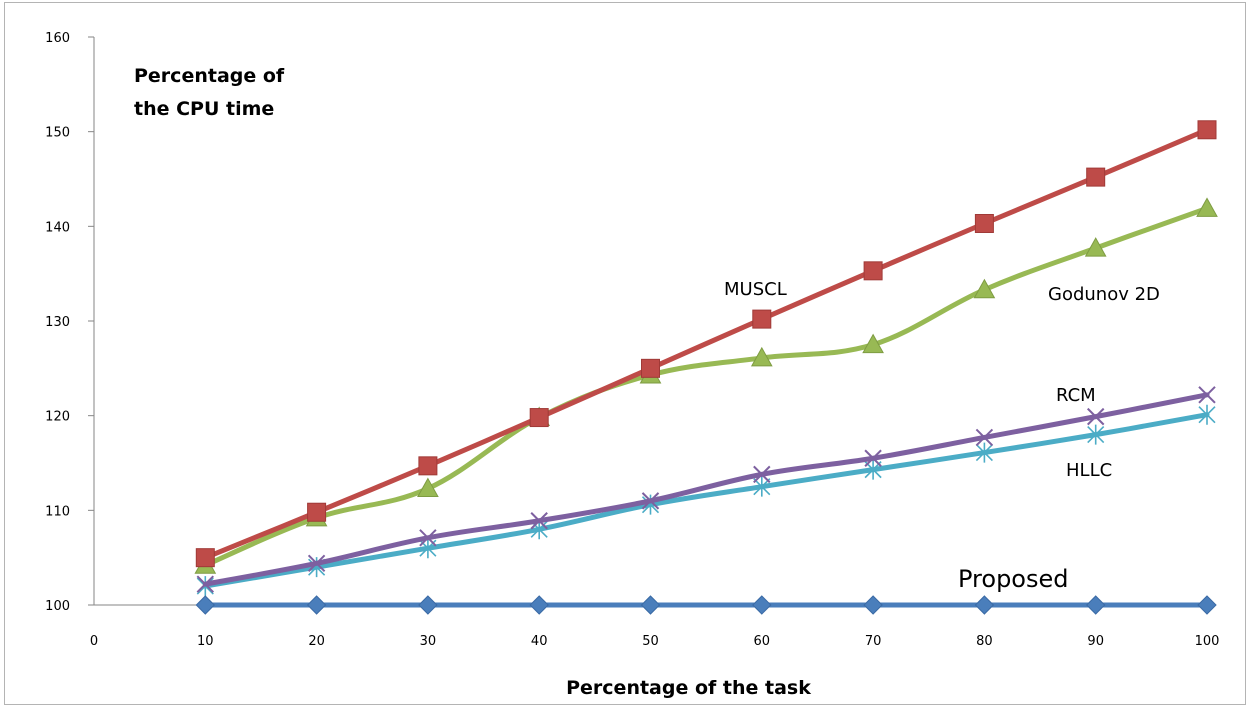 The image size is (1250, 709). I want to click on y-tick-label: 110, so click(57, 511).